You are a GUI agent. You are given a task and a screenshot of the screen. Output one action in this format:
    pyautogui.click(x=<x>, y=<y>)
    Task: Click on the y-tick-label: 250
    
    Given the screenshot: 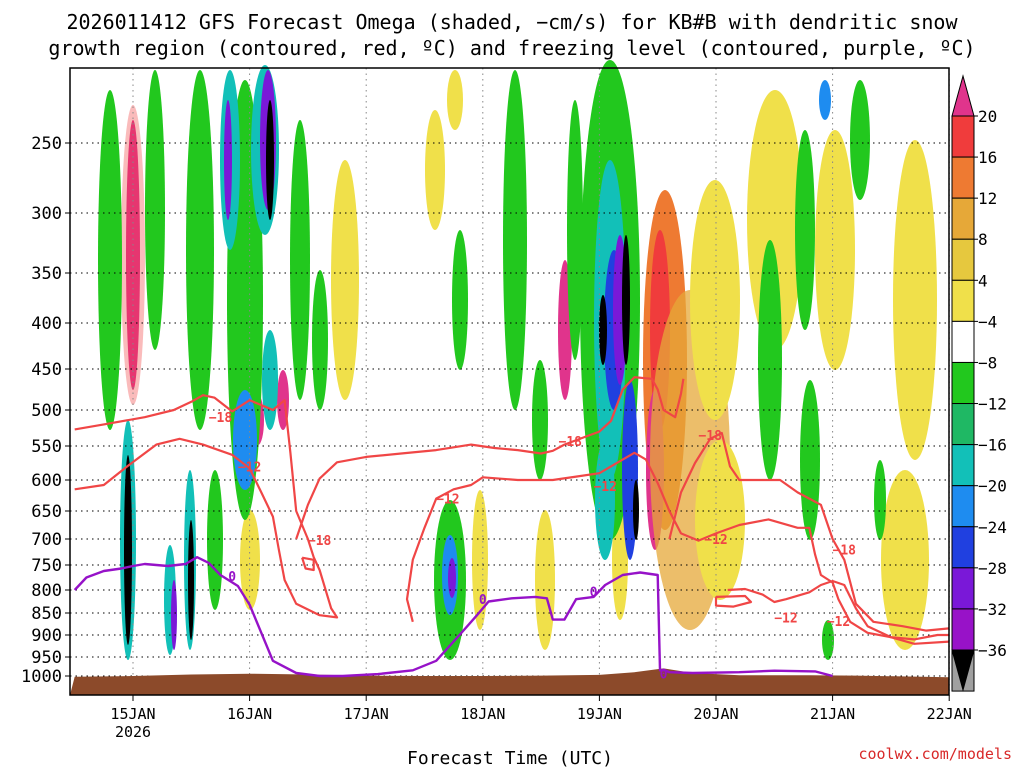 What is the action you would take?
    pyautogui.click(x=46, y=144)
    